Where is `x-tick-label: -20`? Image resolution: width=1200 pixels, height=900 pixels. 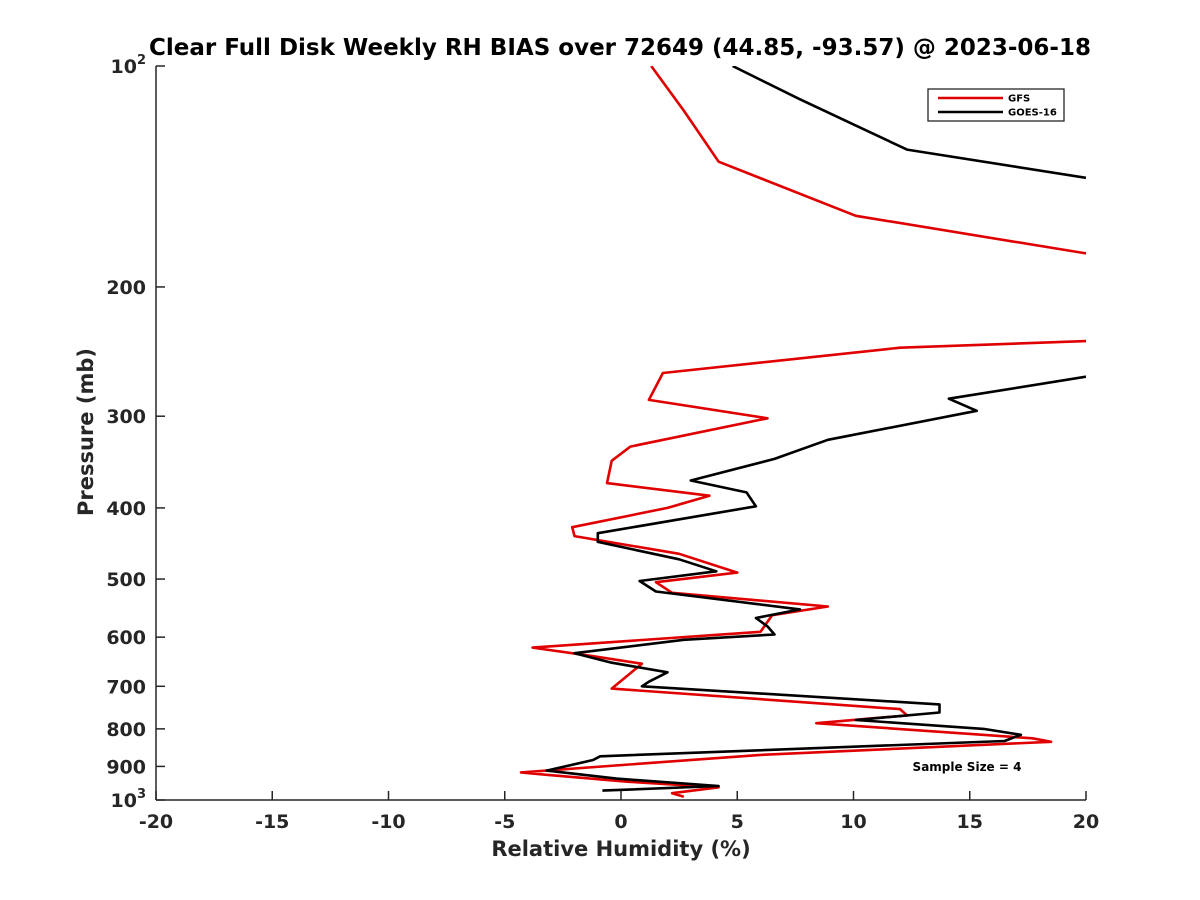 x-tick-label: -20 is located at coordinates (156, 822).